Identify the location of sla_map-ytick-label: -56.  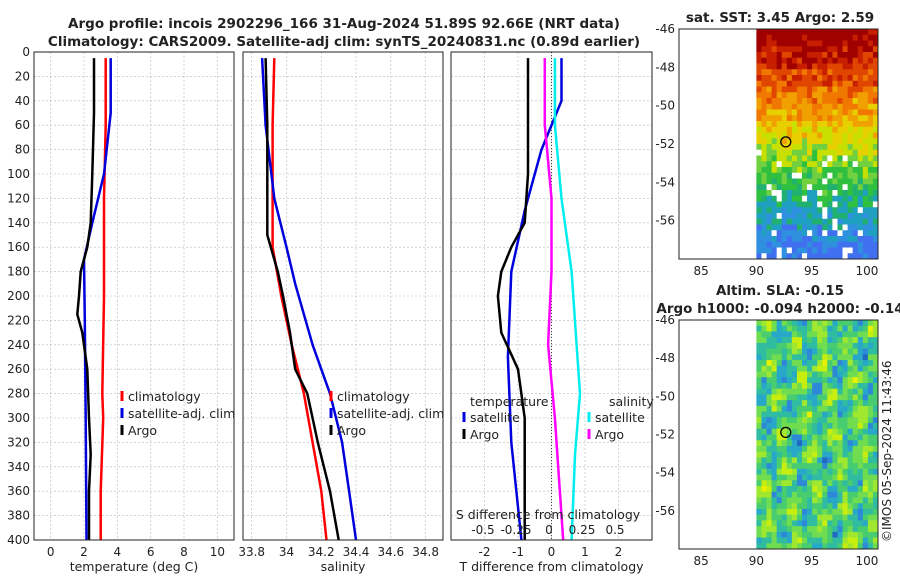
(665, 511).